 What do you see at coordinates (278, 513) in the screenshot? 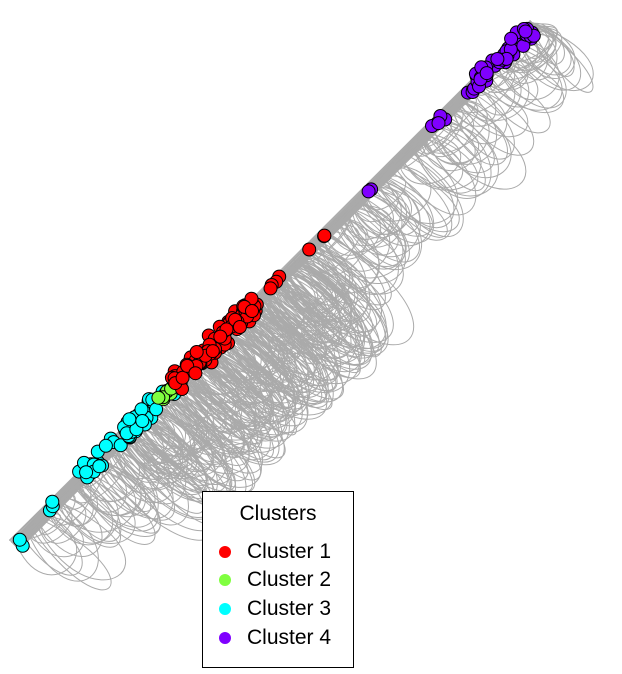
I see `legend-title: Clusters` at bounding box center [278, 513].